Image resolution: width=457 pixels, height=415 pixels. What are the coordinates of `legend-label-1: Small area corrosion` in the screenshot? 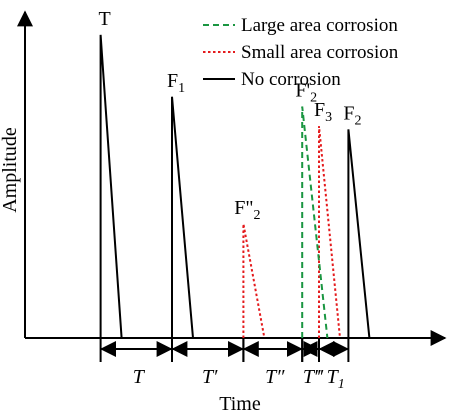 It's located at (320, 52).